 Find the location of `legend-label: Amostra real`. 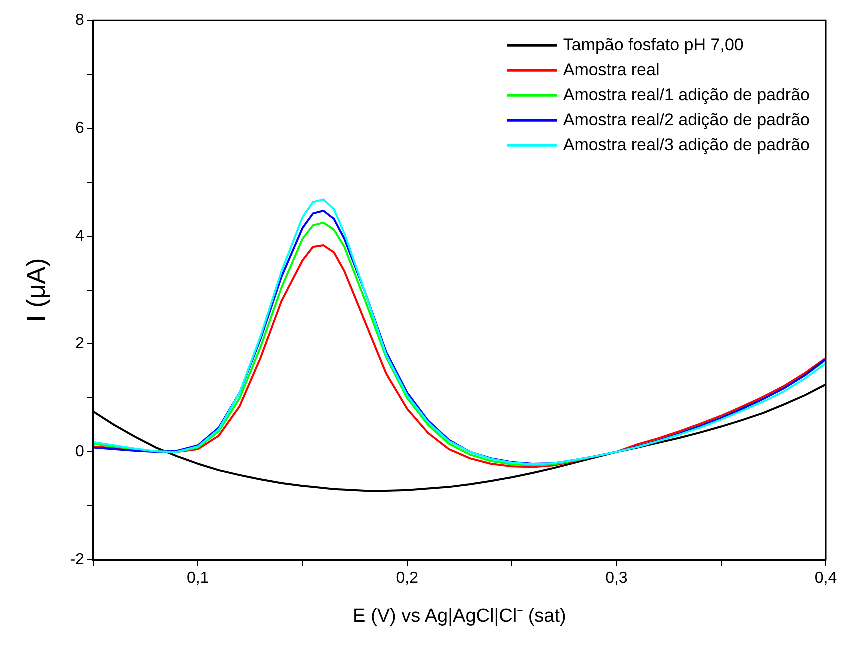

legend-label: Amostra real is located at coordinates (611, 70).